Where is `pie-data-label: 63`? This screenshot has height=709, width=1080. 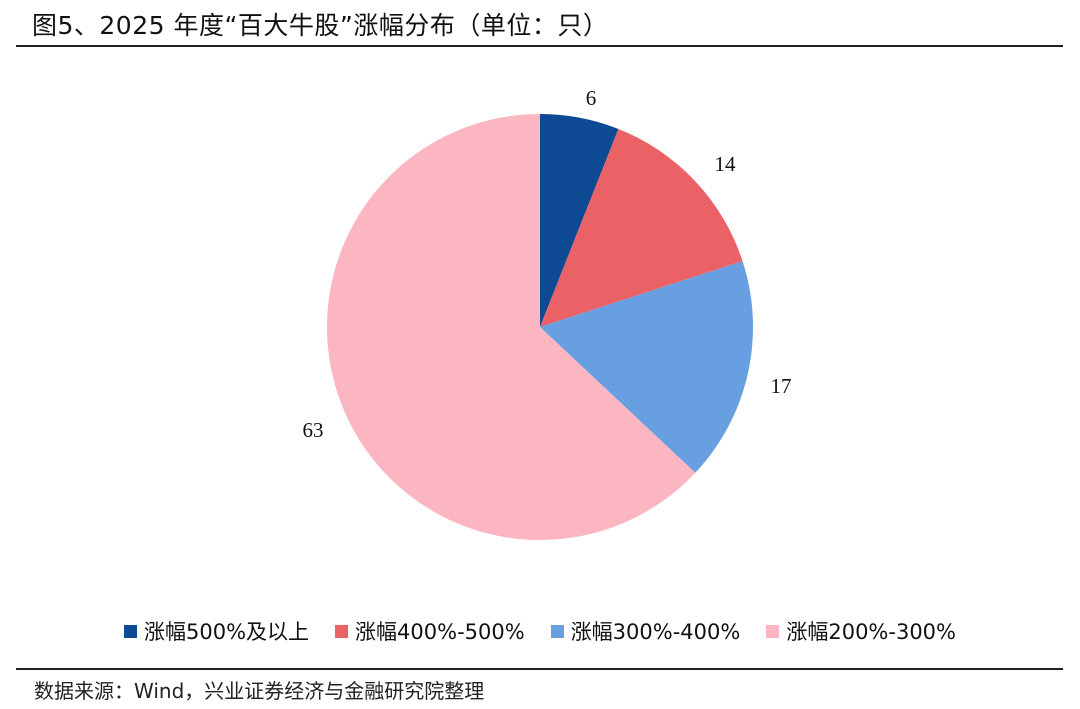
pie-data-label: 63 is located at coordinates (313, 430).